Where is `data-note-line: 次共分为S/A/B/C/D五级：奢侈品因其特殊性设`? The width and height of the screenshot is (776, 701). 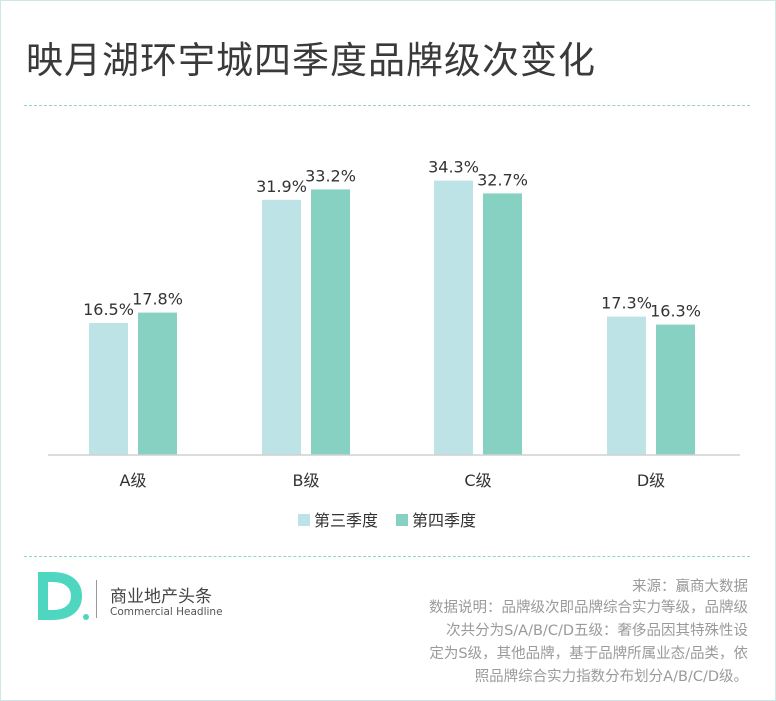 data-note-line: 次共分为S/A/B/C/D五级：奢侈品因其特殊性设 is located at coordinates (597, 631).